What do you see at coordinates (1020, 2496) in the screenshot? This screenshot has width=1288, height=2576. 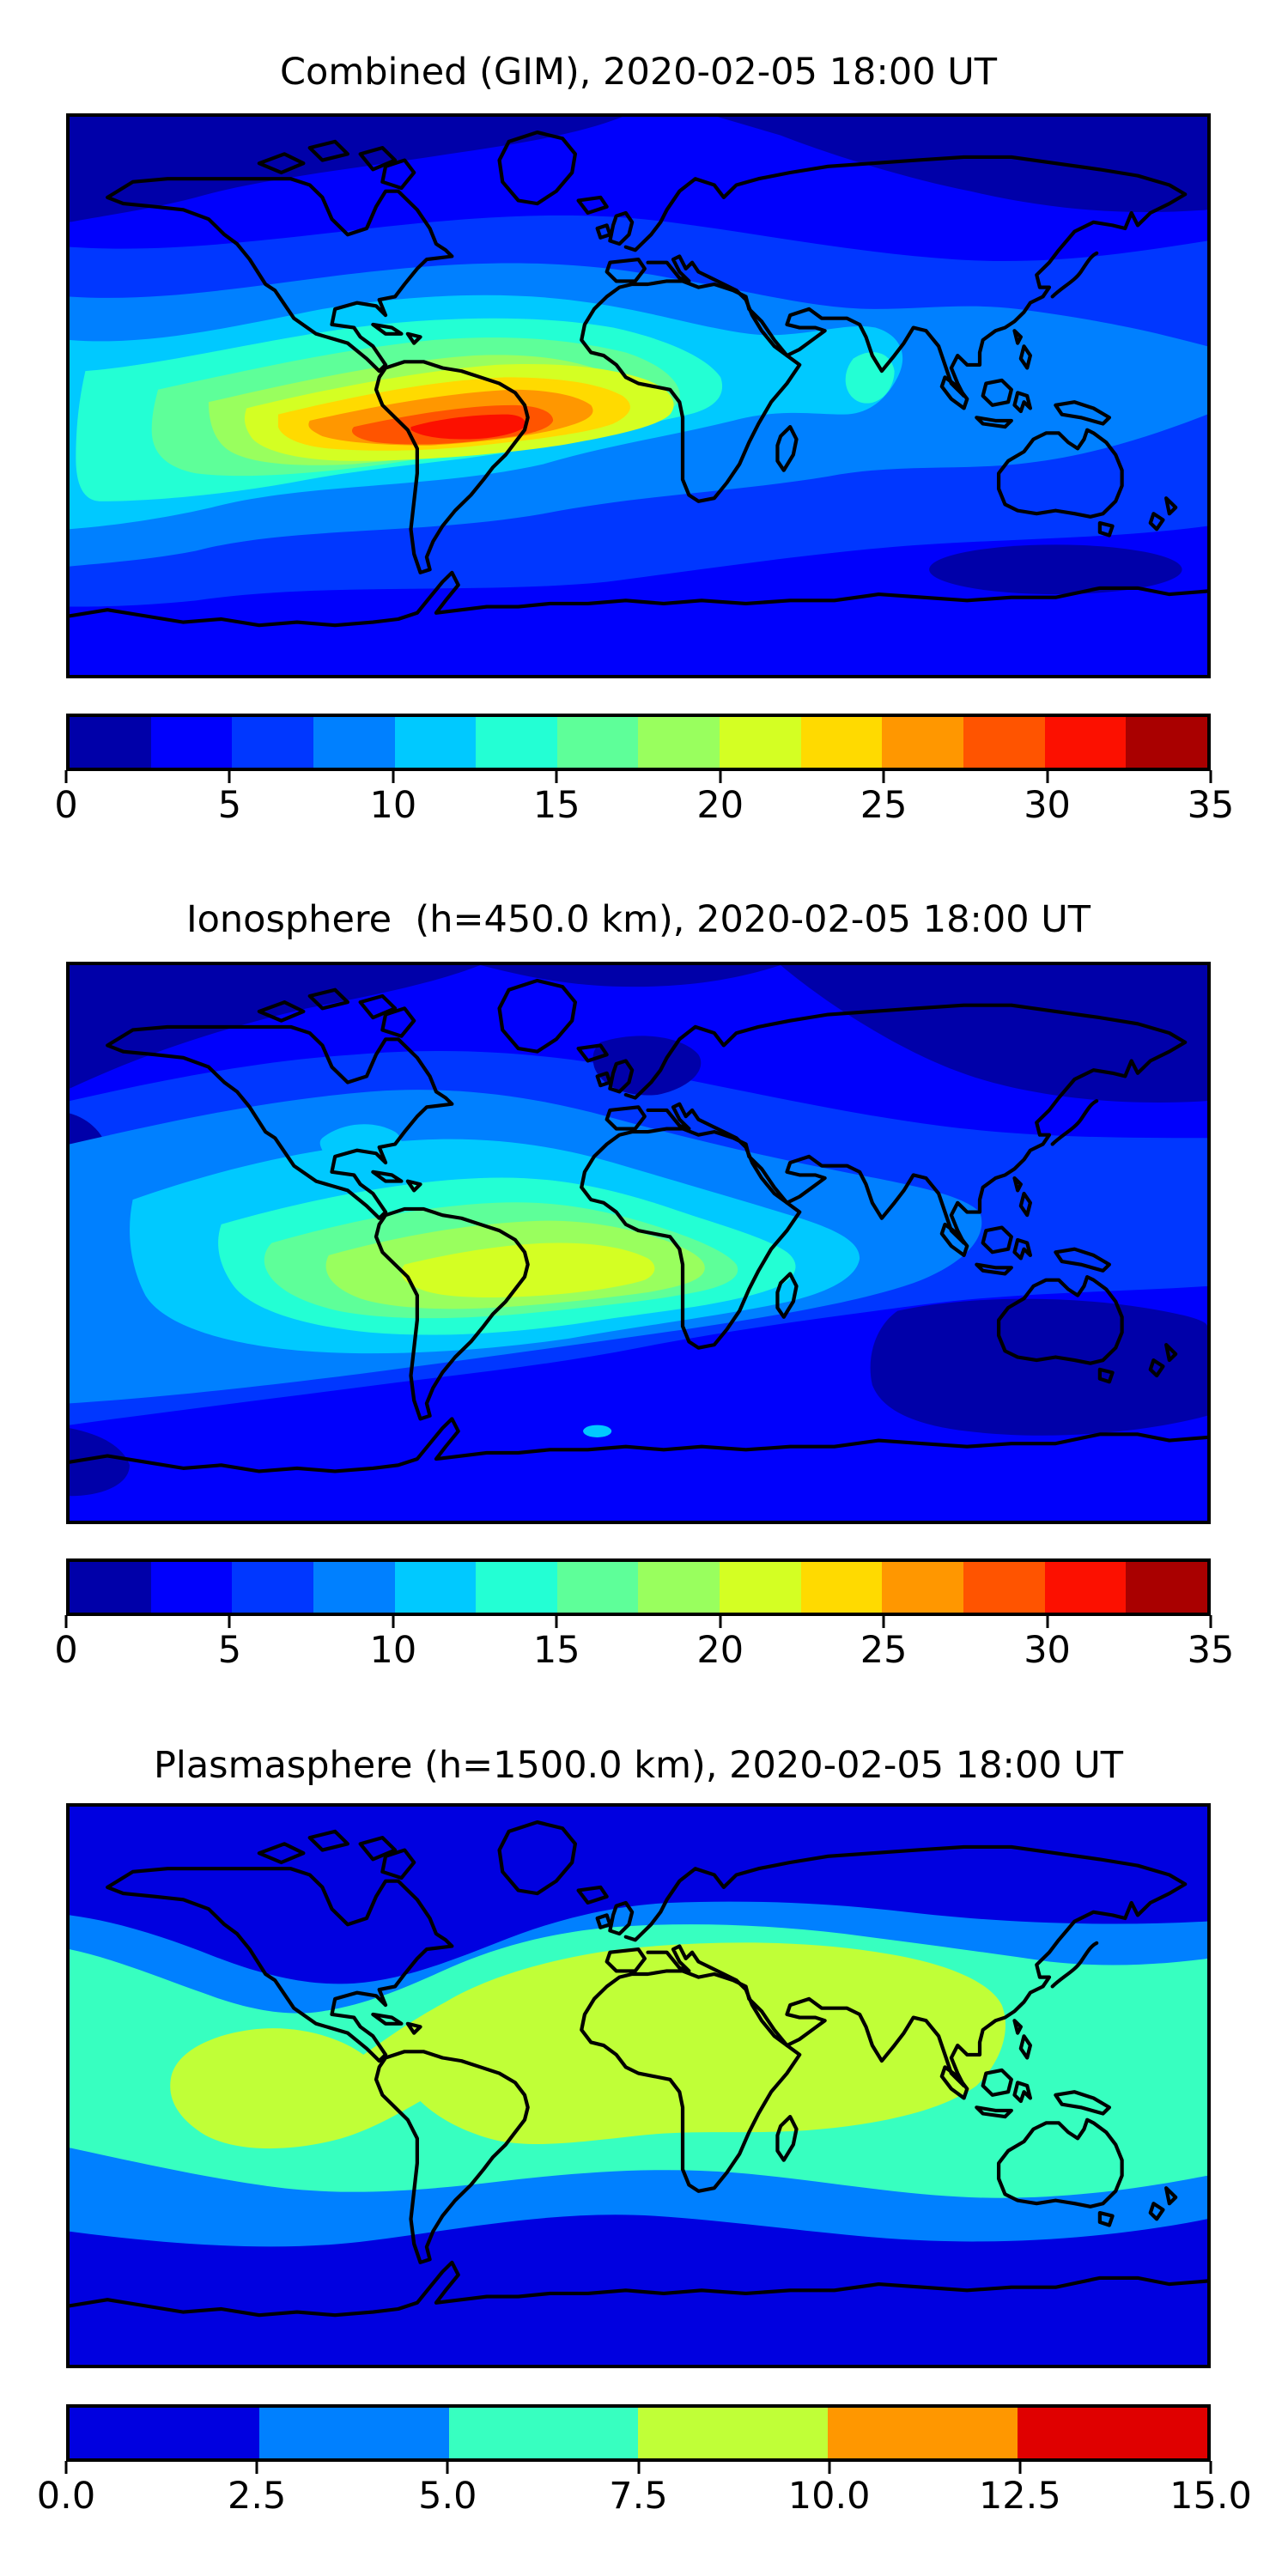 I see `colorbar-tick-label: 12.5` at bounding box center [1020, 2496].